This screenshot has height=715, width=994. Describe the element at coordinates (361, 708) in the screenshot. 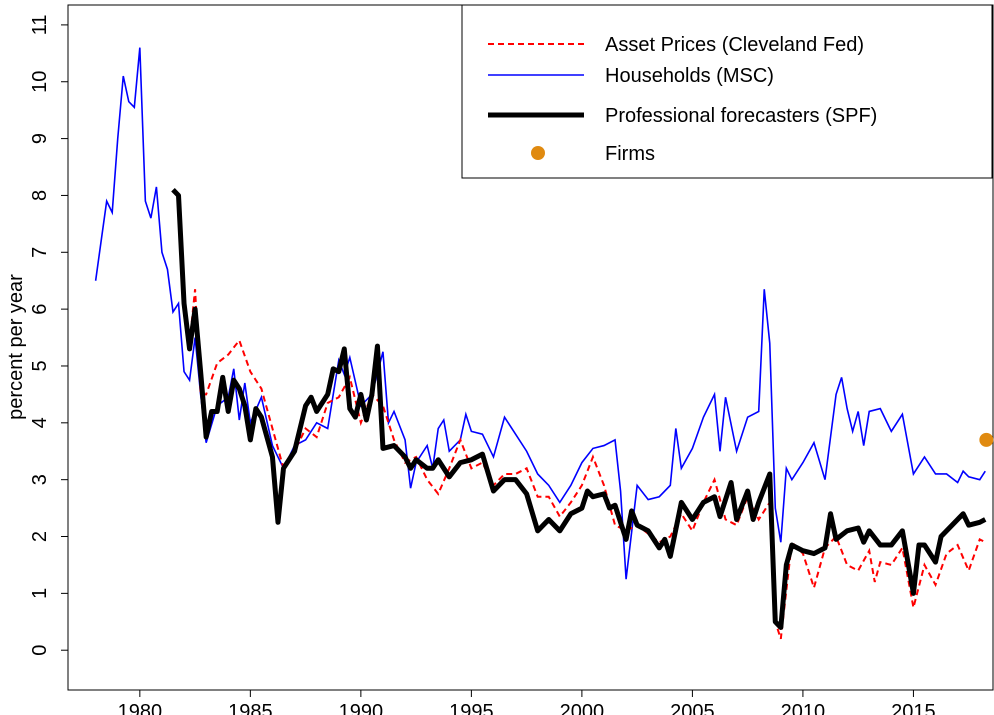

I see `x-tick-label: 1990` at that location.